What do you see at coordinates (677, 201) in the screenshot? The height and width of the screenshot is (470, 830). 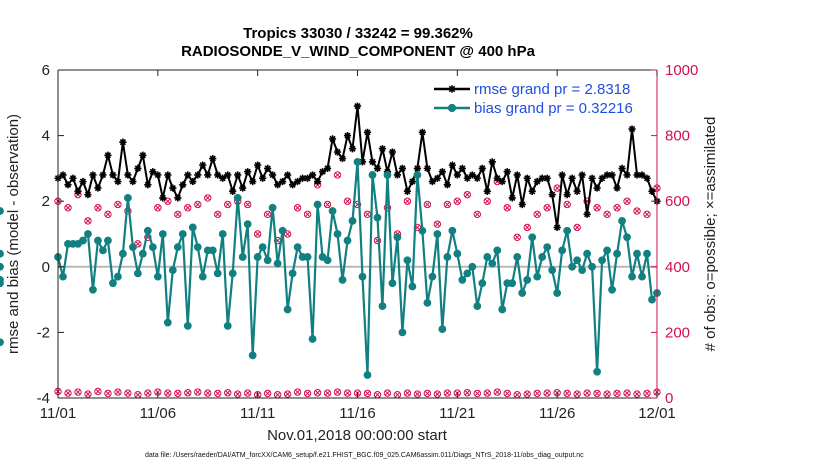 I see `y-tick-label-right: 600` at bounding box center [677, 201].